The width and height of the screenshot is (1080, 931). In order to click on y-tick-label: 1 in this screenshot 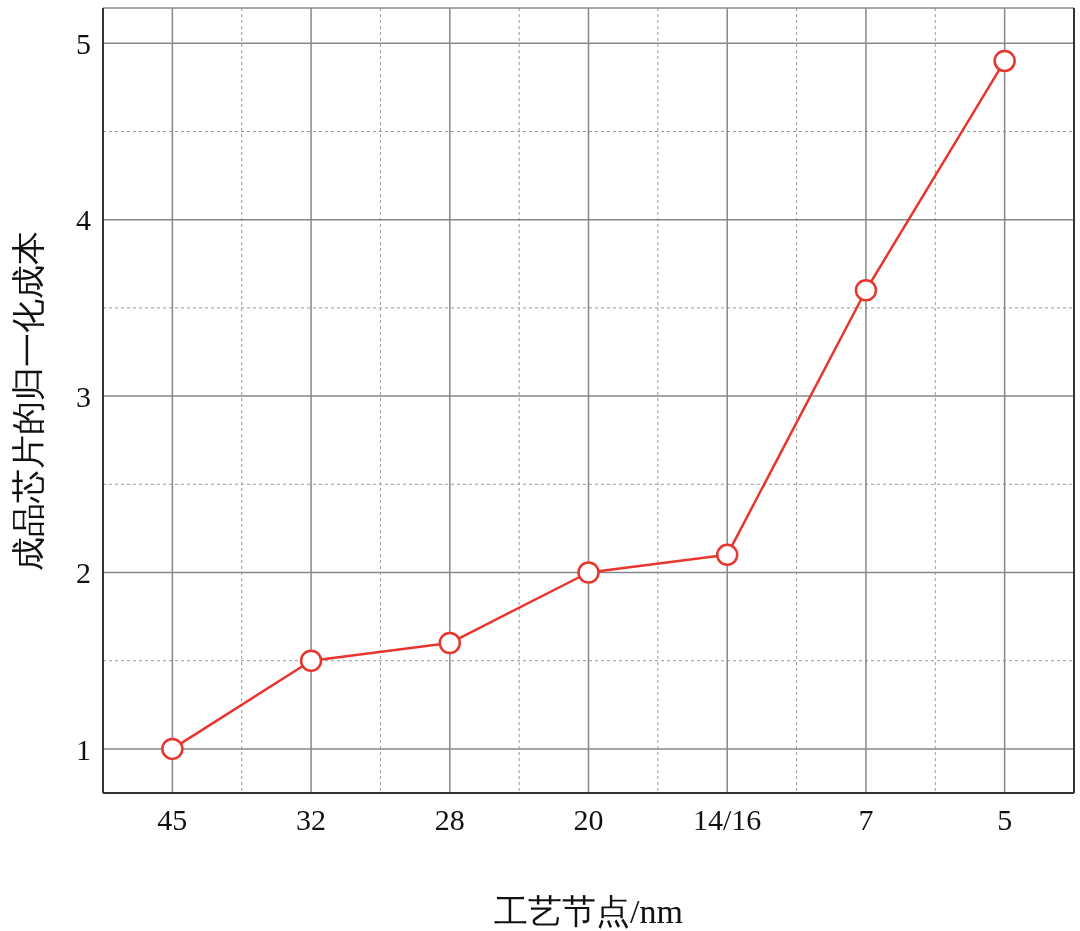, I will do `click(83, 749)`.